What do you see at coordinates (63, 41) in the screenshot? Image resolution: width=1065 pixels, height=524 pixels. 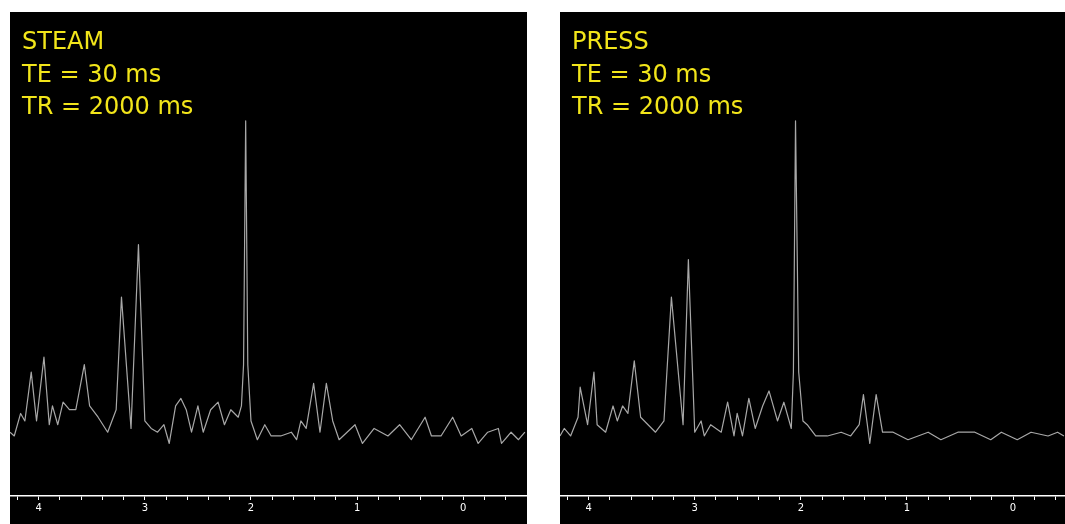 I see `chart-title: STEAM` at bounding box center [63, 41].